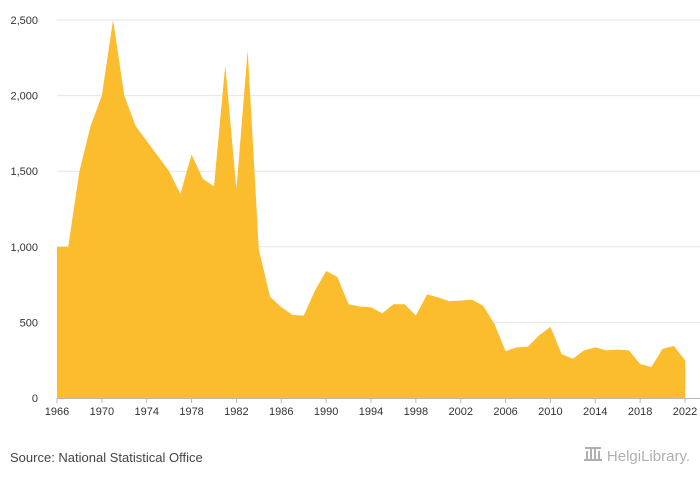 Image resolution: width=700 pixels, height=483 pixels. I want to click on data-point-1980, so click(214, 186).